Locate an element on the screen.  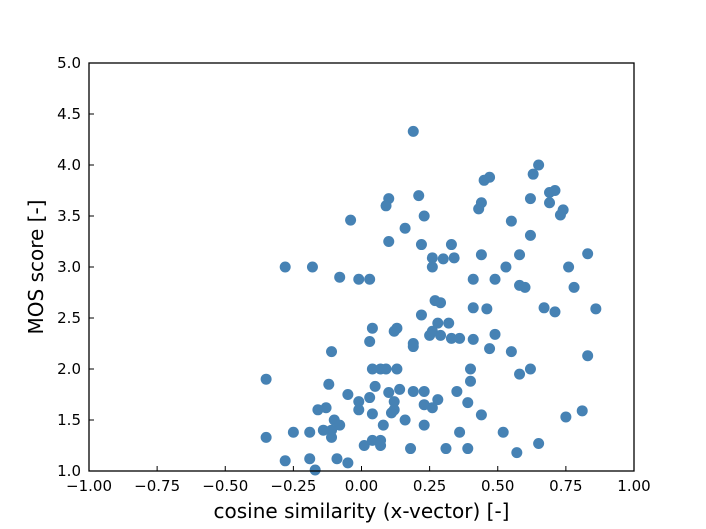
y-tick-label: 4.0 is located at coordinates (69, 165).